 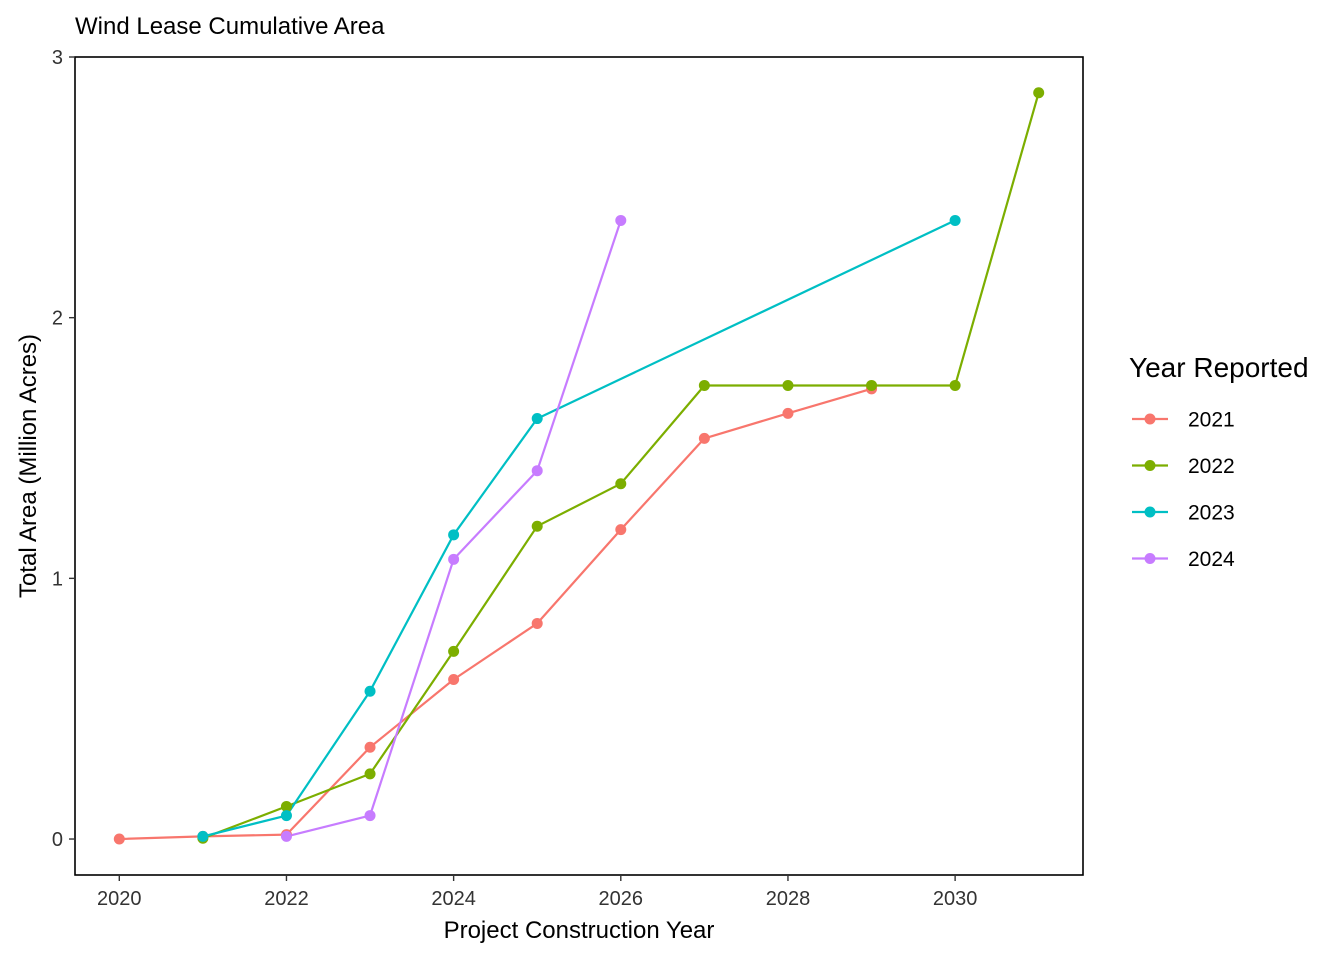 I want to click on x-tick-label: 2026, so click(x=621, y=899).